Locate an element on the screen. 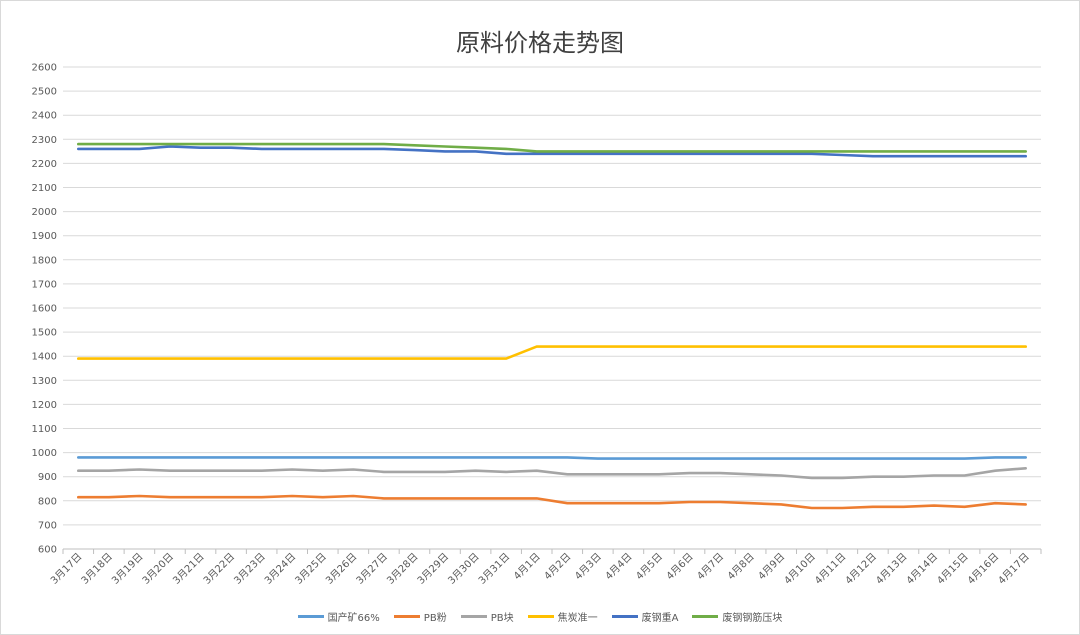 Image resolution: width=1080 pixels, height=635 pixels. y-tick-label: 1600 is located at coordinates (44, 309).